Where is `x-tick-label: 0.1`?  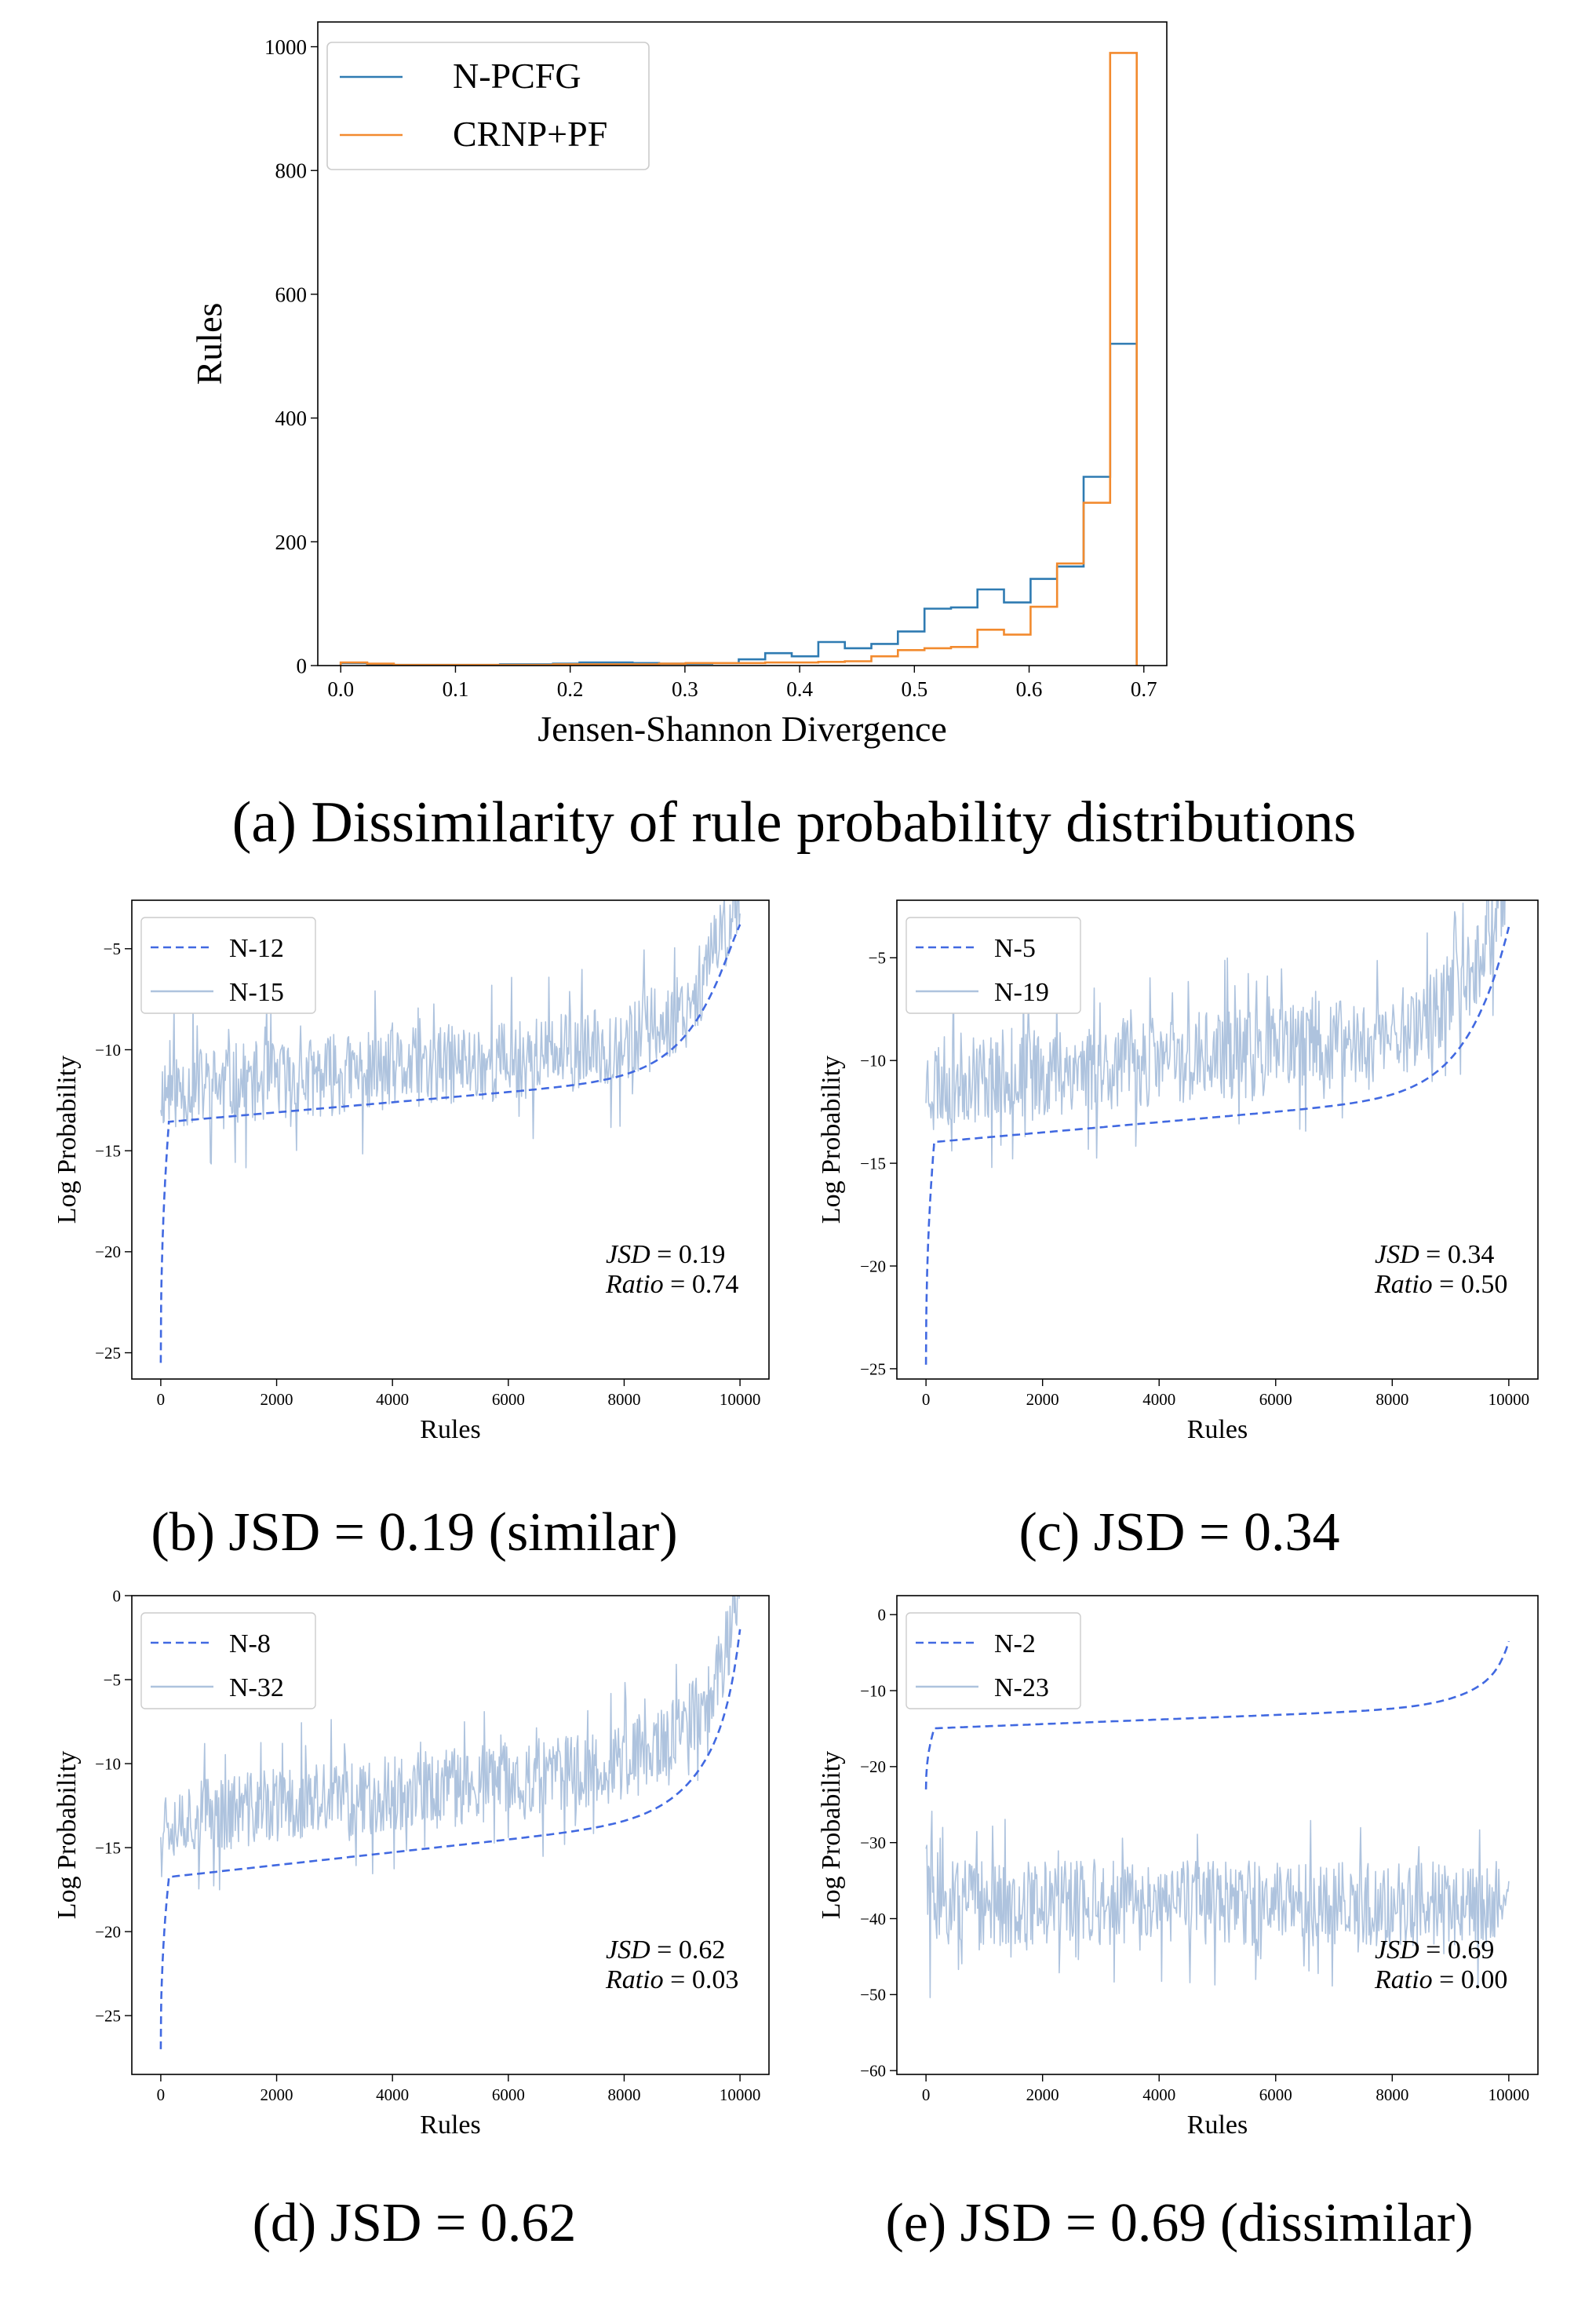
x-tick-label: 0.1 is located at coordinates (456, 689).